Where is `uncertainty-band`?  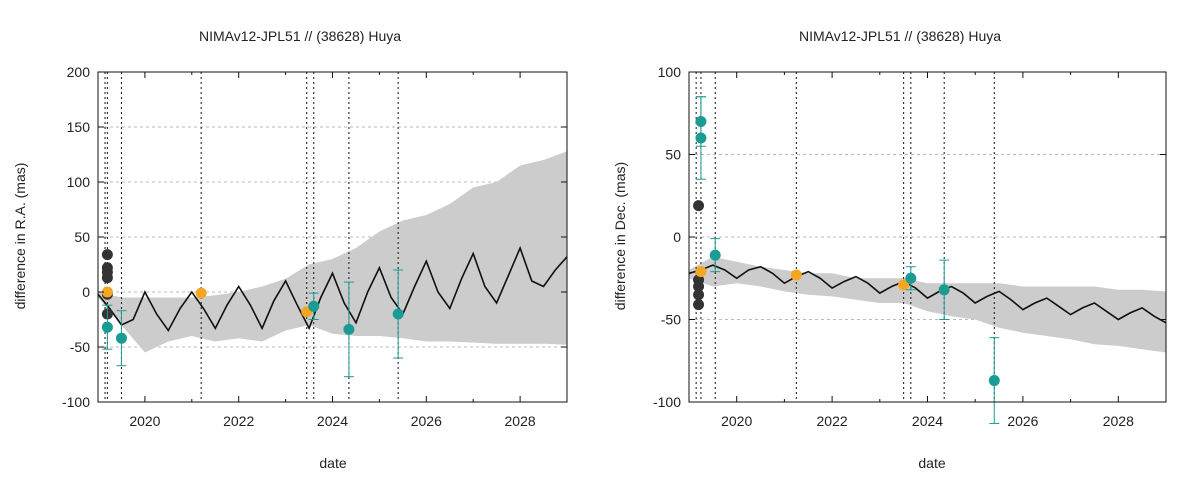
uncertainty-band is located at coordinates (927, 304).